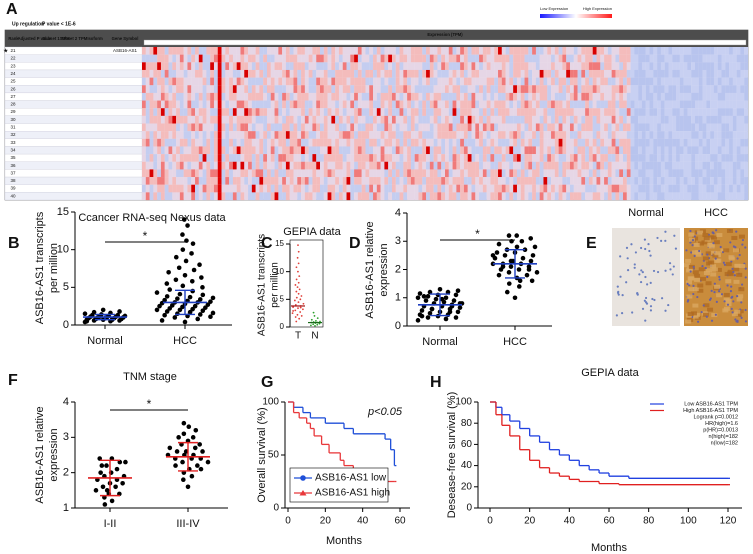 This screenshot has width=753, height=554. Describe the element at coordinates (716, 417) in the screenshot. I see `annotation: Logrank p=0.0012` at that location.